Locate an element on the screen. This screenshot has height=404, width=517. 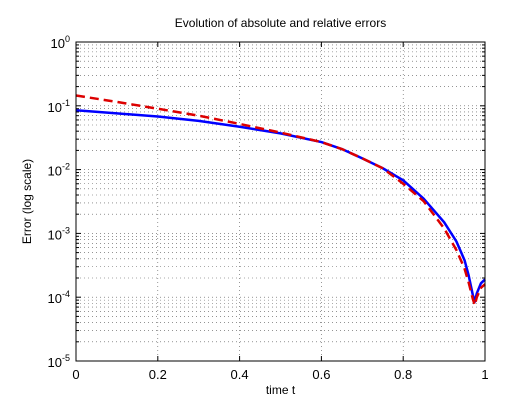
x-tick-label: 0.6 is located at coordinates (321, 374).